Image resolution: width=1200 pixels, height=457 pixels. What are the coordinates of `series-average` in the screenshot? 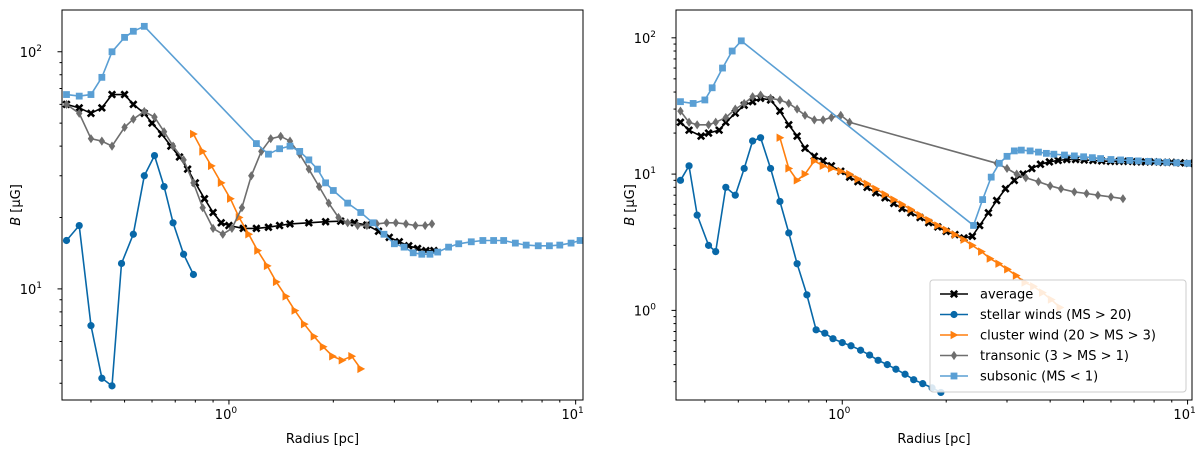 It's located at (934, 168).